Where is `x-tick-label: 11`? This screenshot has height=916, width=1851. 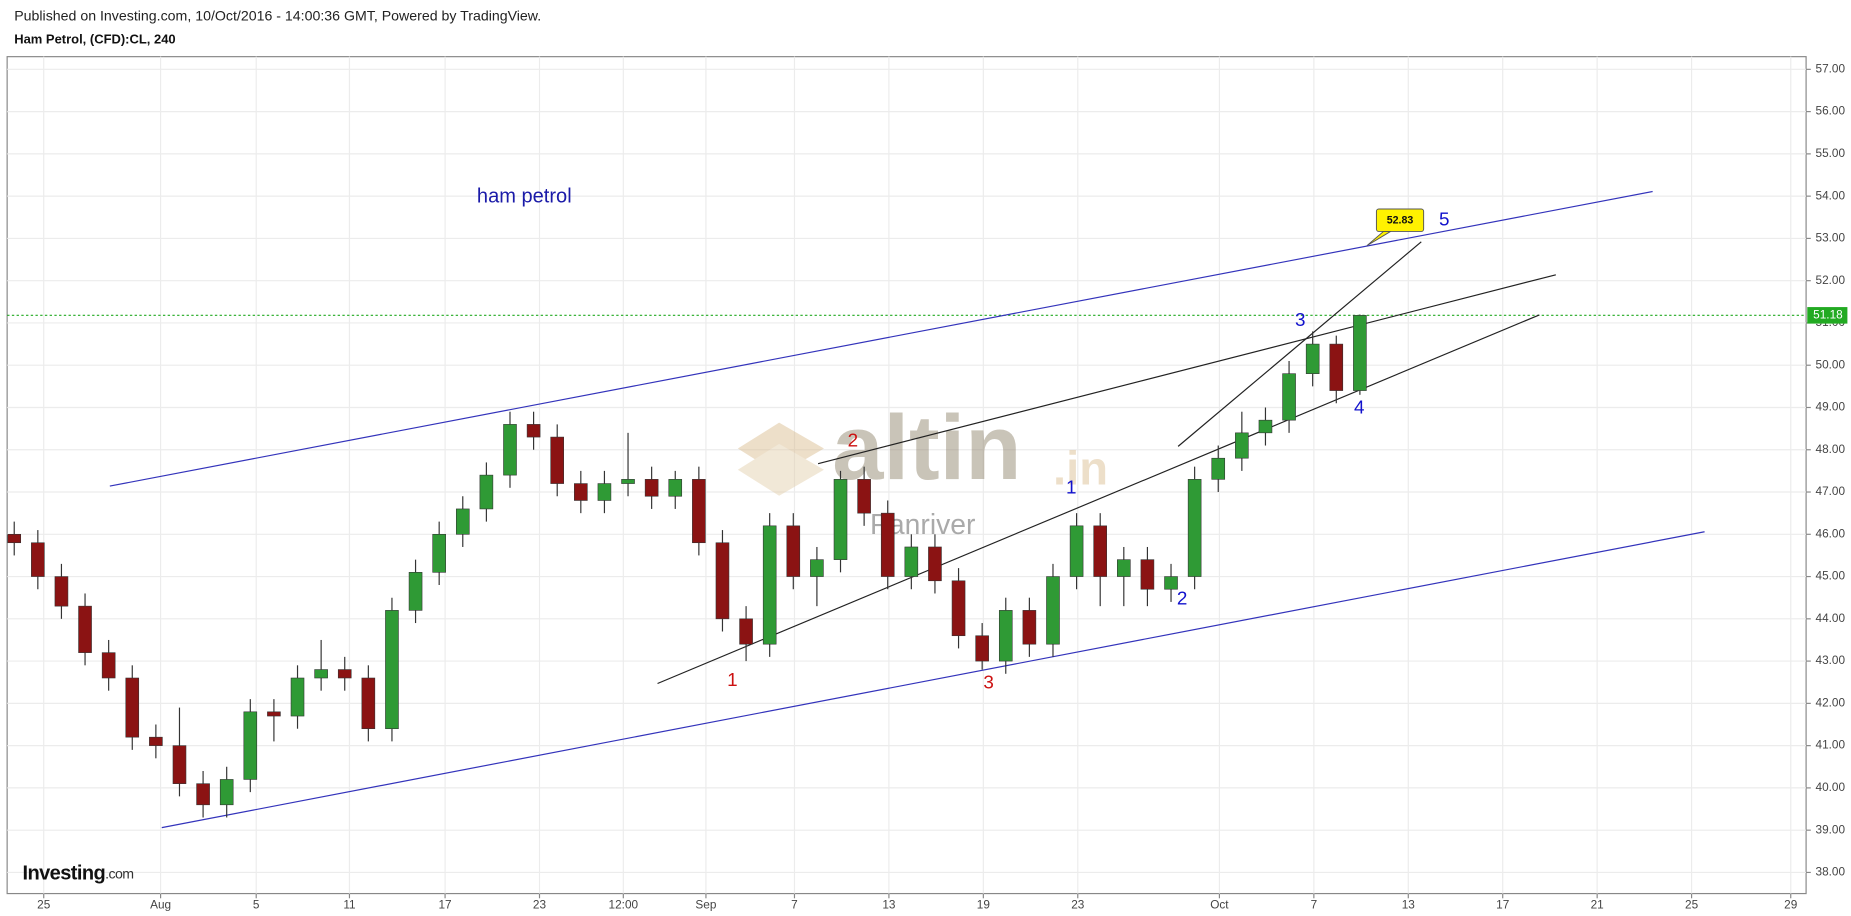
x-tick-label: 11 is located at coordinates (349, 904).